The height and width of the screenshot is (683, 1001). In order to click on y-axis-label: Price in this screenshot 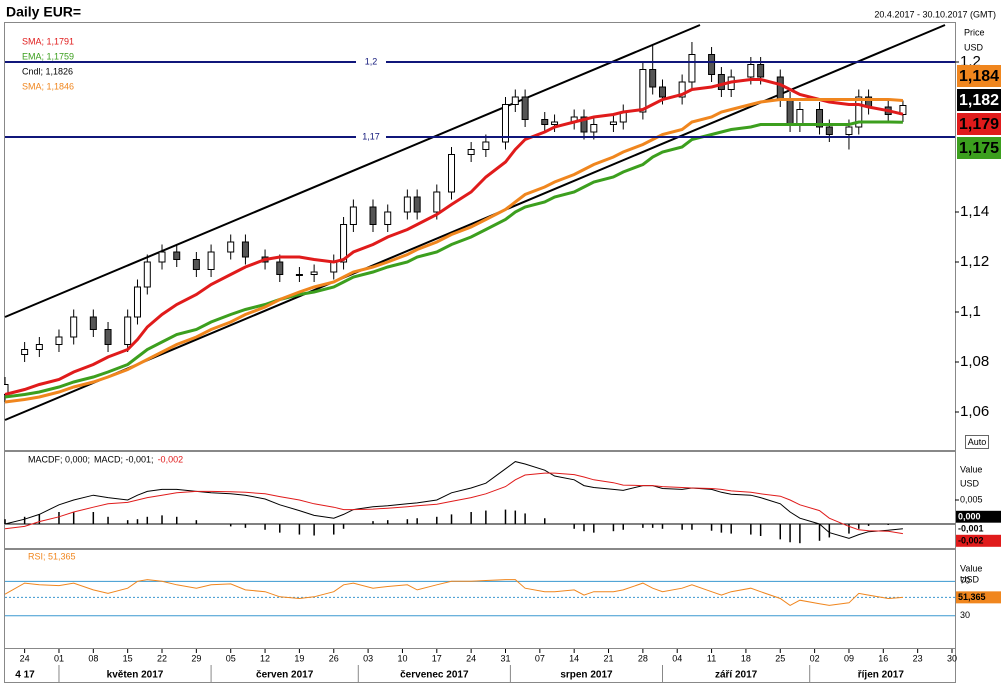, I will do `click(974, 32)`.